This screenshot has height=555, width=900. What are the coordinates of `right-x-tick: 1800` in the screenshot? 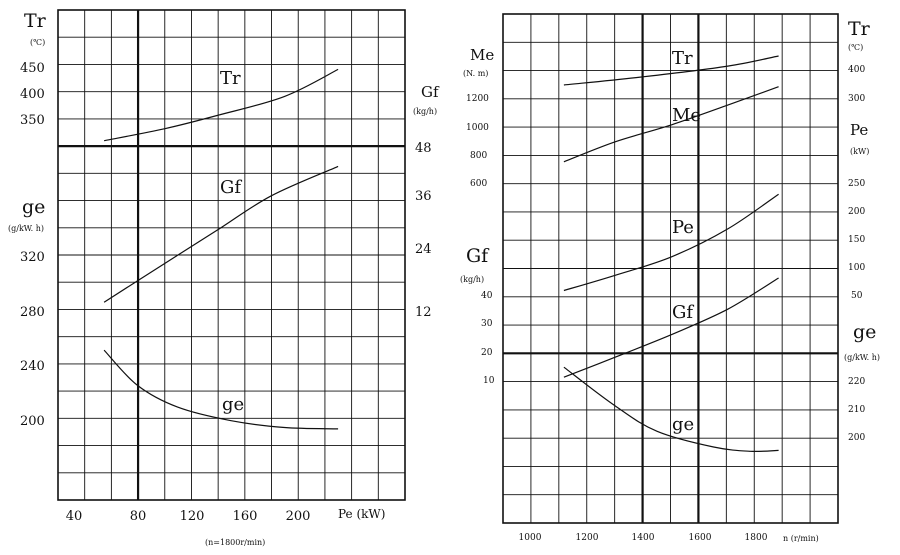 It's located at (756, 538).